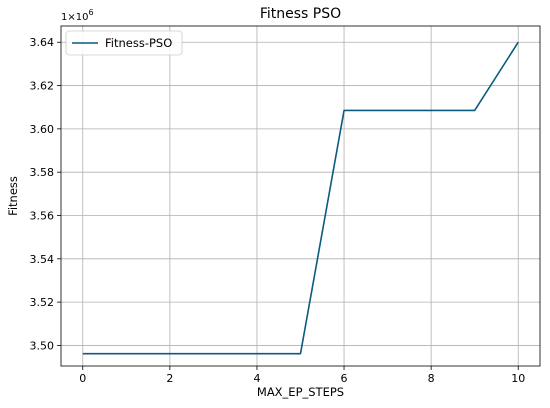 Image resolution: width=550 pixels, height=408 pixels. What do you see at coordinates (431, 378) in the screenshot?
I see `x-tick-label: 8` at bounding box center [431, 378].